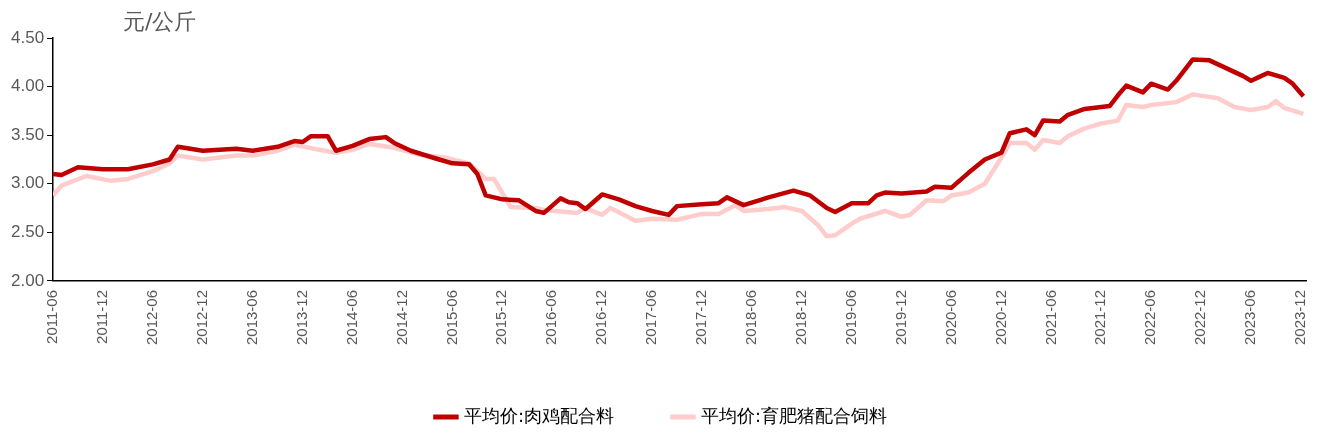  I want to click on y-axis-title: 元/公斤, so click(160, 21).